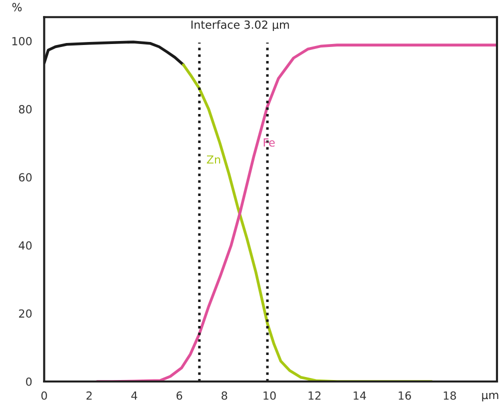  I want to click on x-axis-title: µm, so click(490, 397).